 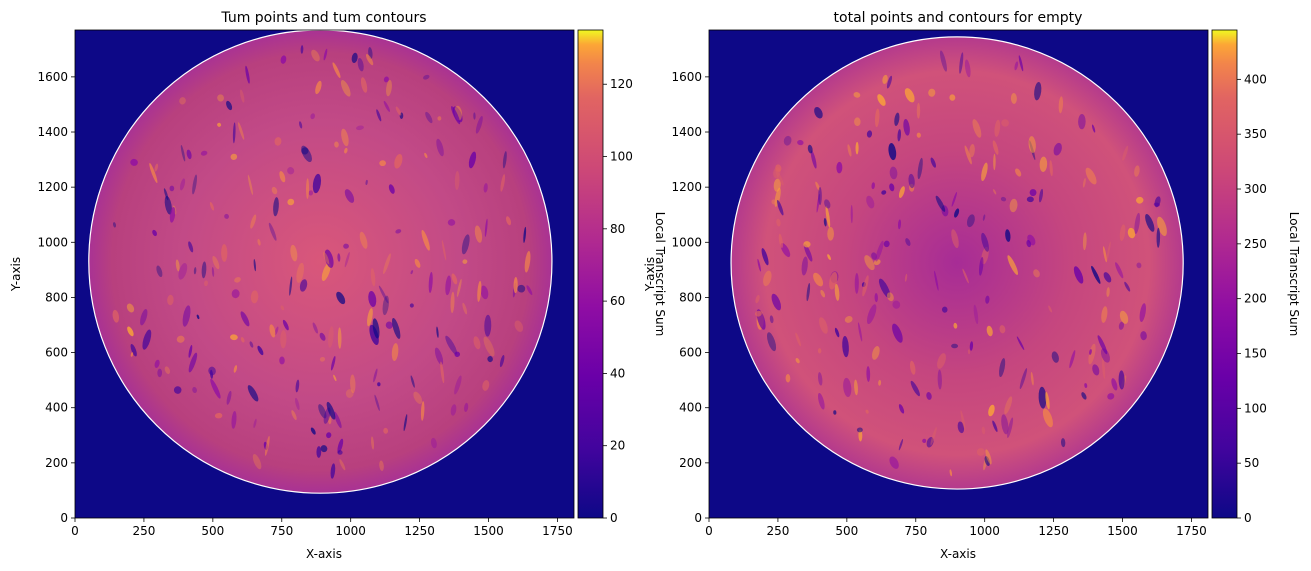 I want to click on y-tick-label: 1400, so click(x=52, y=132).